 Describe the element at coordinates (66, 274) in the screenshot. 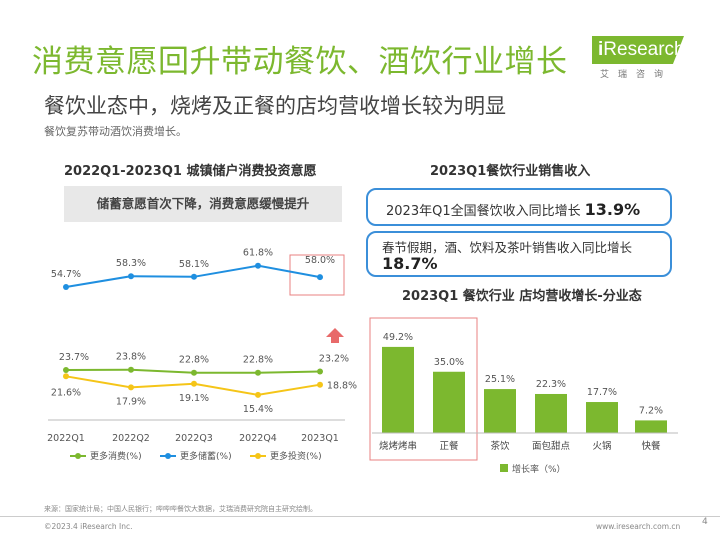

I see `line-data-label: 54.7%` at that location.